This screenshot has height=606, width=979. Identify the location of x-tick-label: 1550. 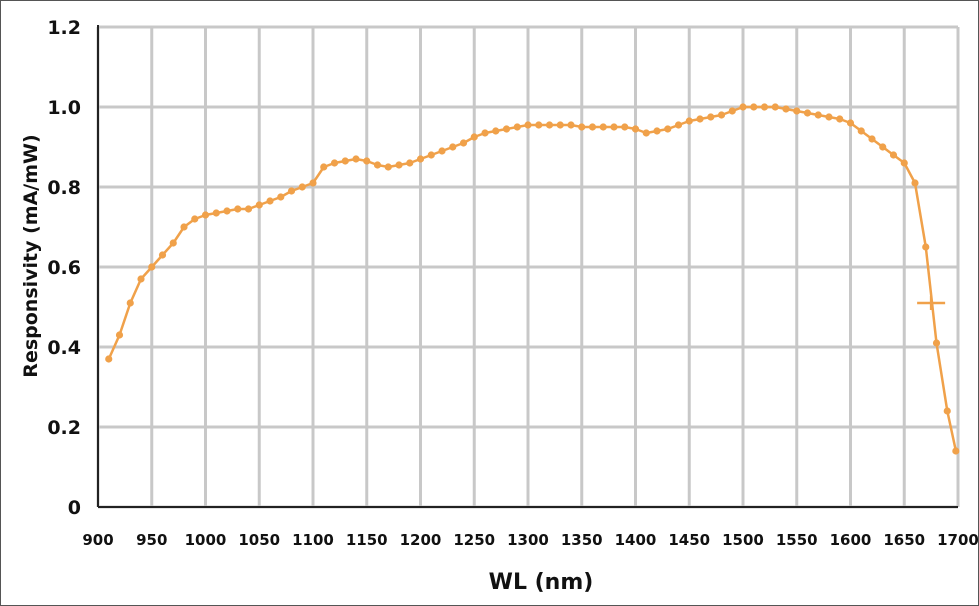
(797, 540).